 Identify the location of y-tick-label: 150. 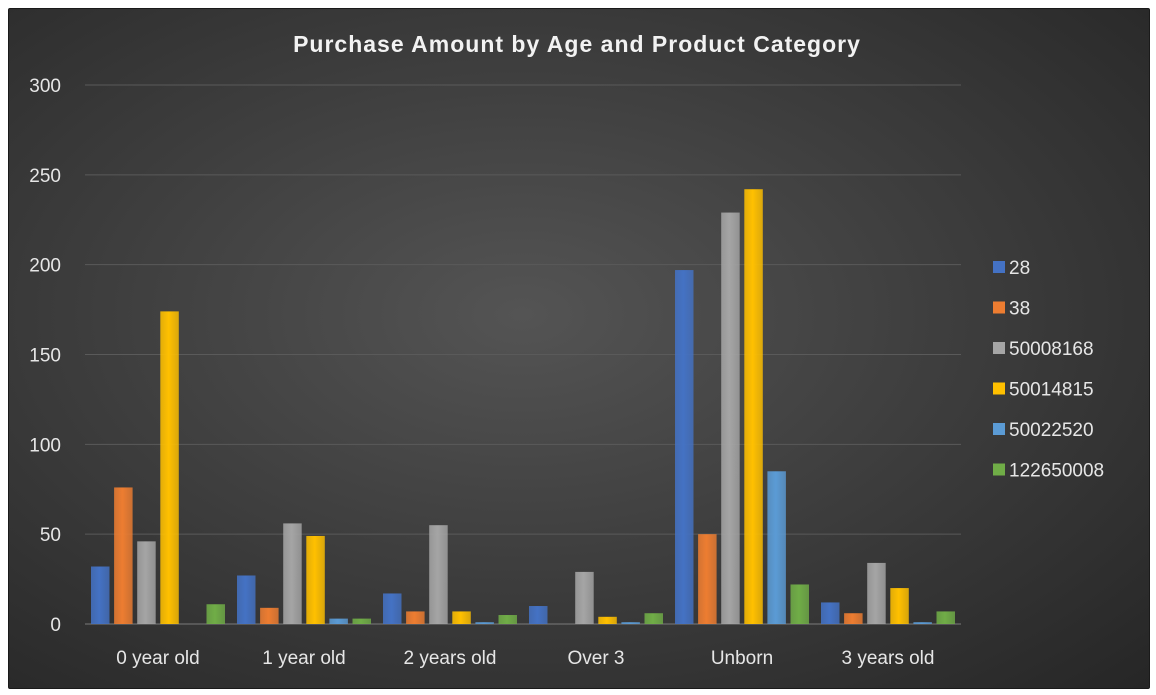
(45, 356).